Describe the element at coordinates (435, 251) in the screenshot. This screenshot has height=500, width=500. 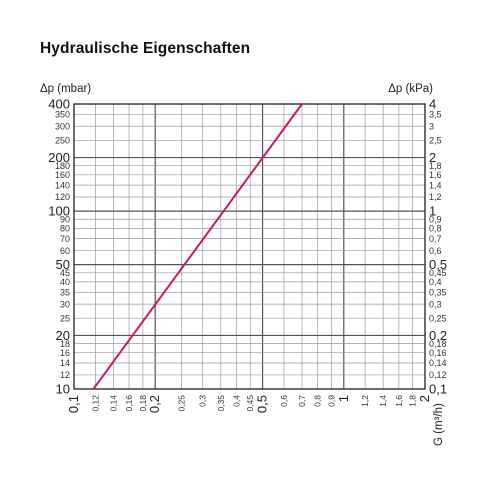
I see `y-tick-label-right: 0,6` at that location.